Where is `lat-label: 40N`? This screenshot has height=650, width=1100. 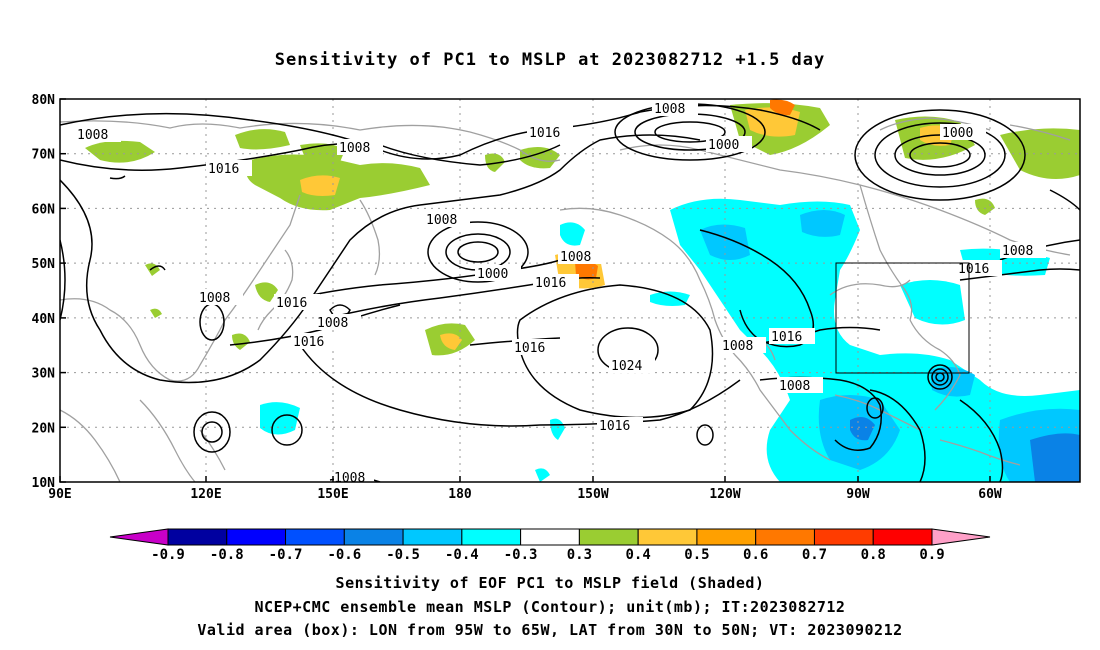
lat-label: 40N is located at coordinates (44, 319).